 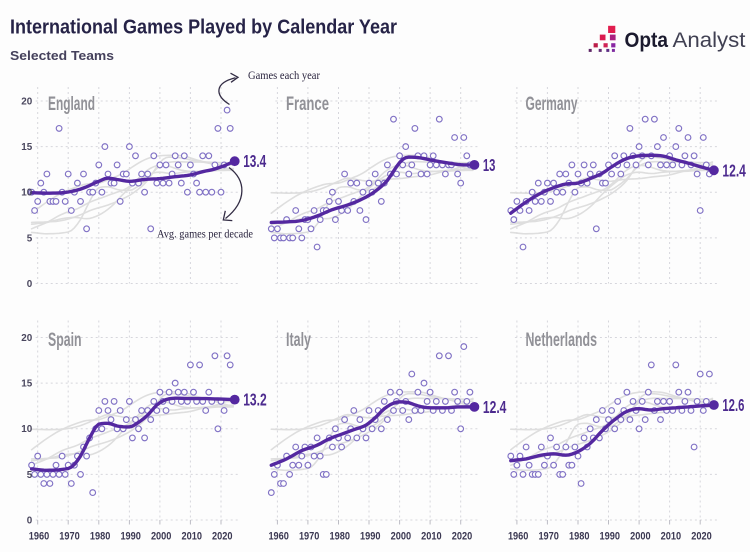 I want to click on svg-text: Netherlands, so click(x=562, y=340).